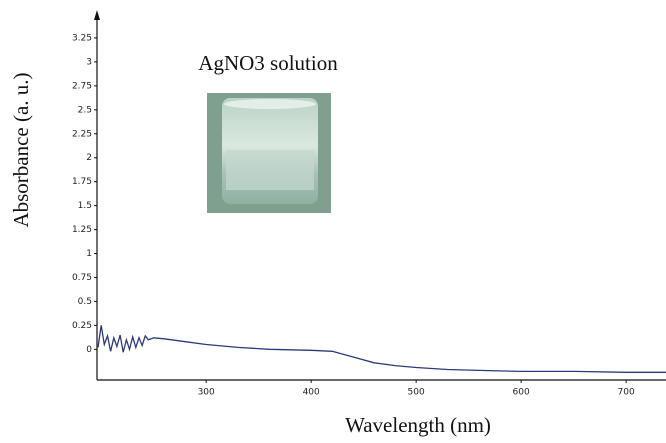  Describe the element at coordinates (82, 182) in the screenshot. I see `y-tick-label: 1.75` at that location.